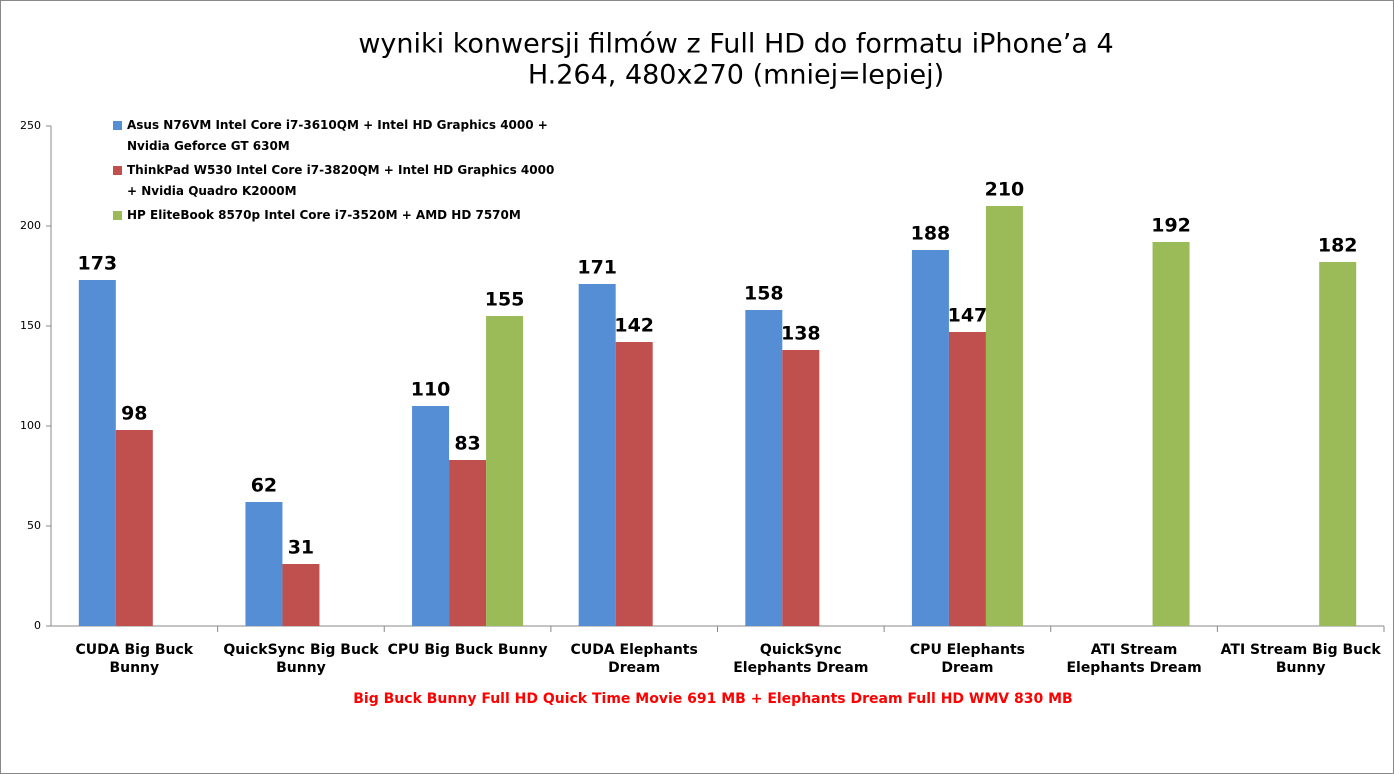 The width and height of the screenshot is (1394, 774). What do you see at coordinates (467, 444) in the screenshot?
I see `data-label: 83` at bounding box center [467, 444].